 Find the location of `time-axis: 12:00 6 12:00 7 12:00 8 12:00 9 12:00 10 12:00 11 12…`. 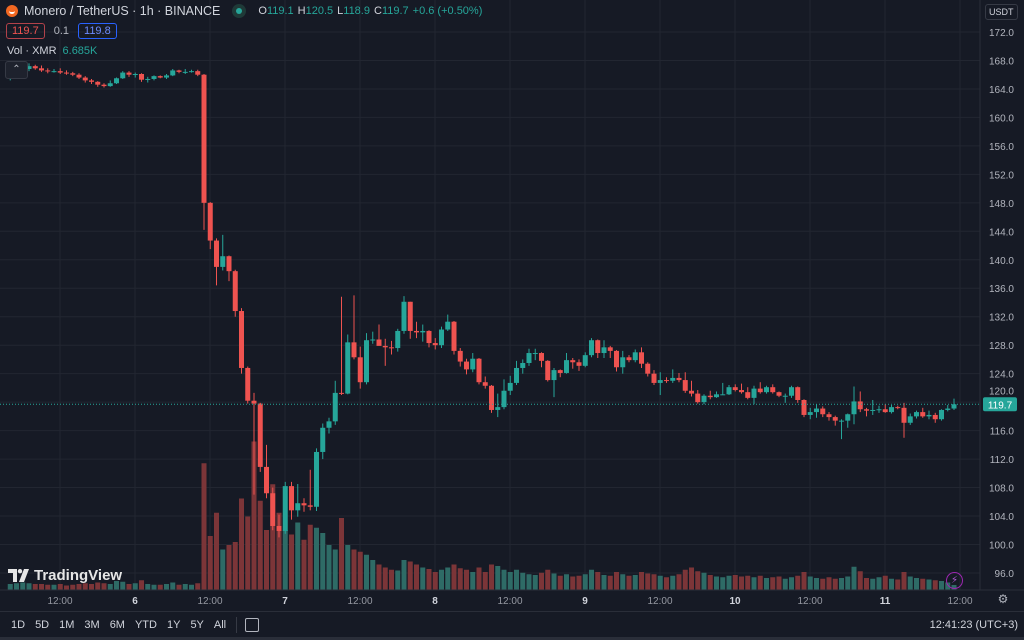

time-axis: 12:00 6 12:00 7 12:00 8 12:00 9 12:00 10 12:00 11 12… is located at coordinates (512, 598).